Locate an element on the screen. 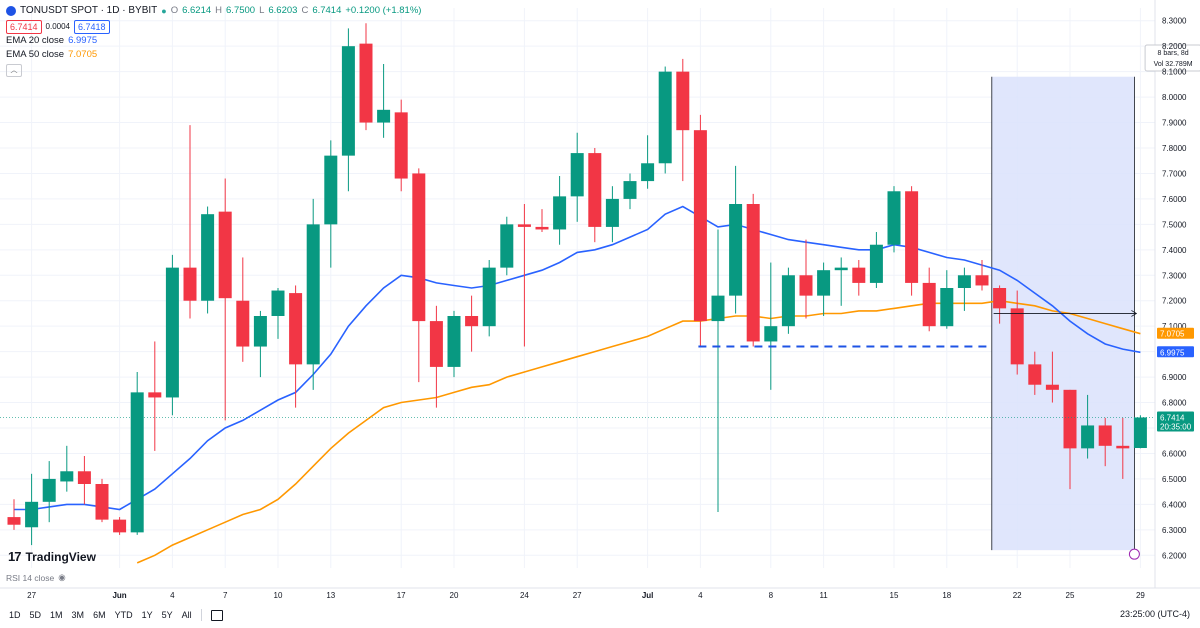 This screenshot has width=1200, height=628. open-label: O is located at coordinates (174, 10).